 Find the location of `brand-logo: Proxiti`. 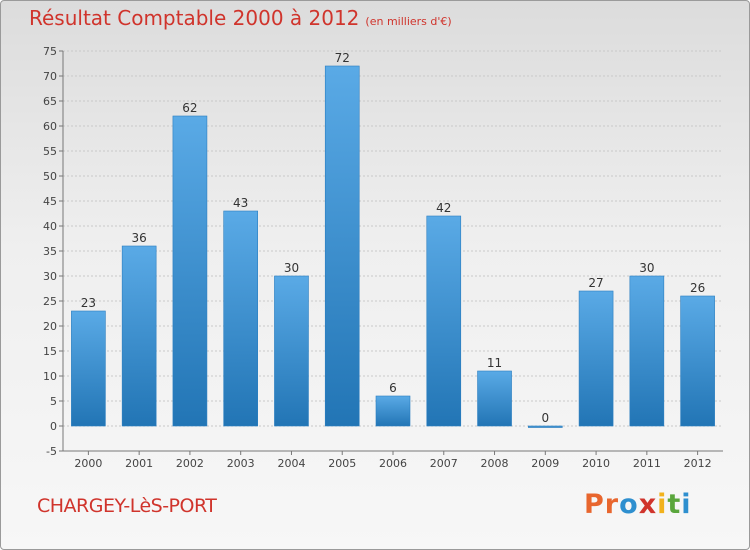

brand-logo: Proxiti is located at coordinates (638, 504).